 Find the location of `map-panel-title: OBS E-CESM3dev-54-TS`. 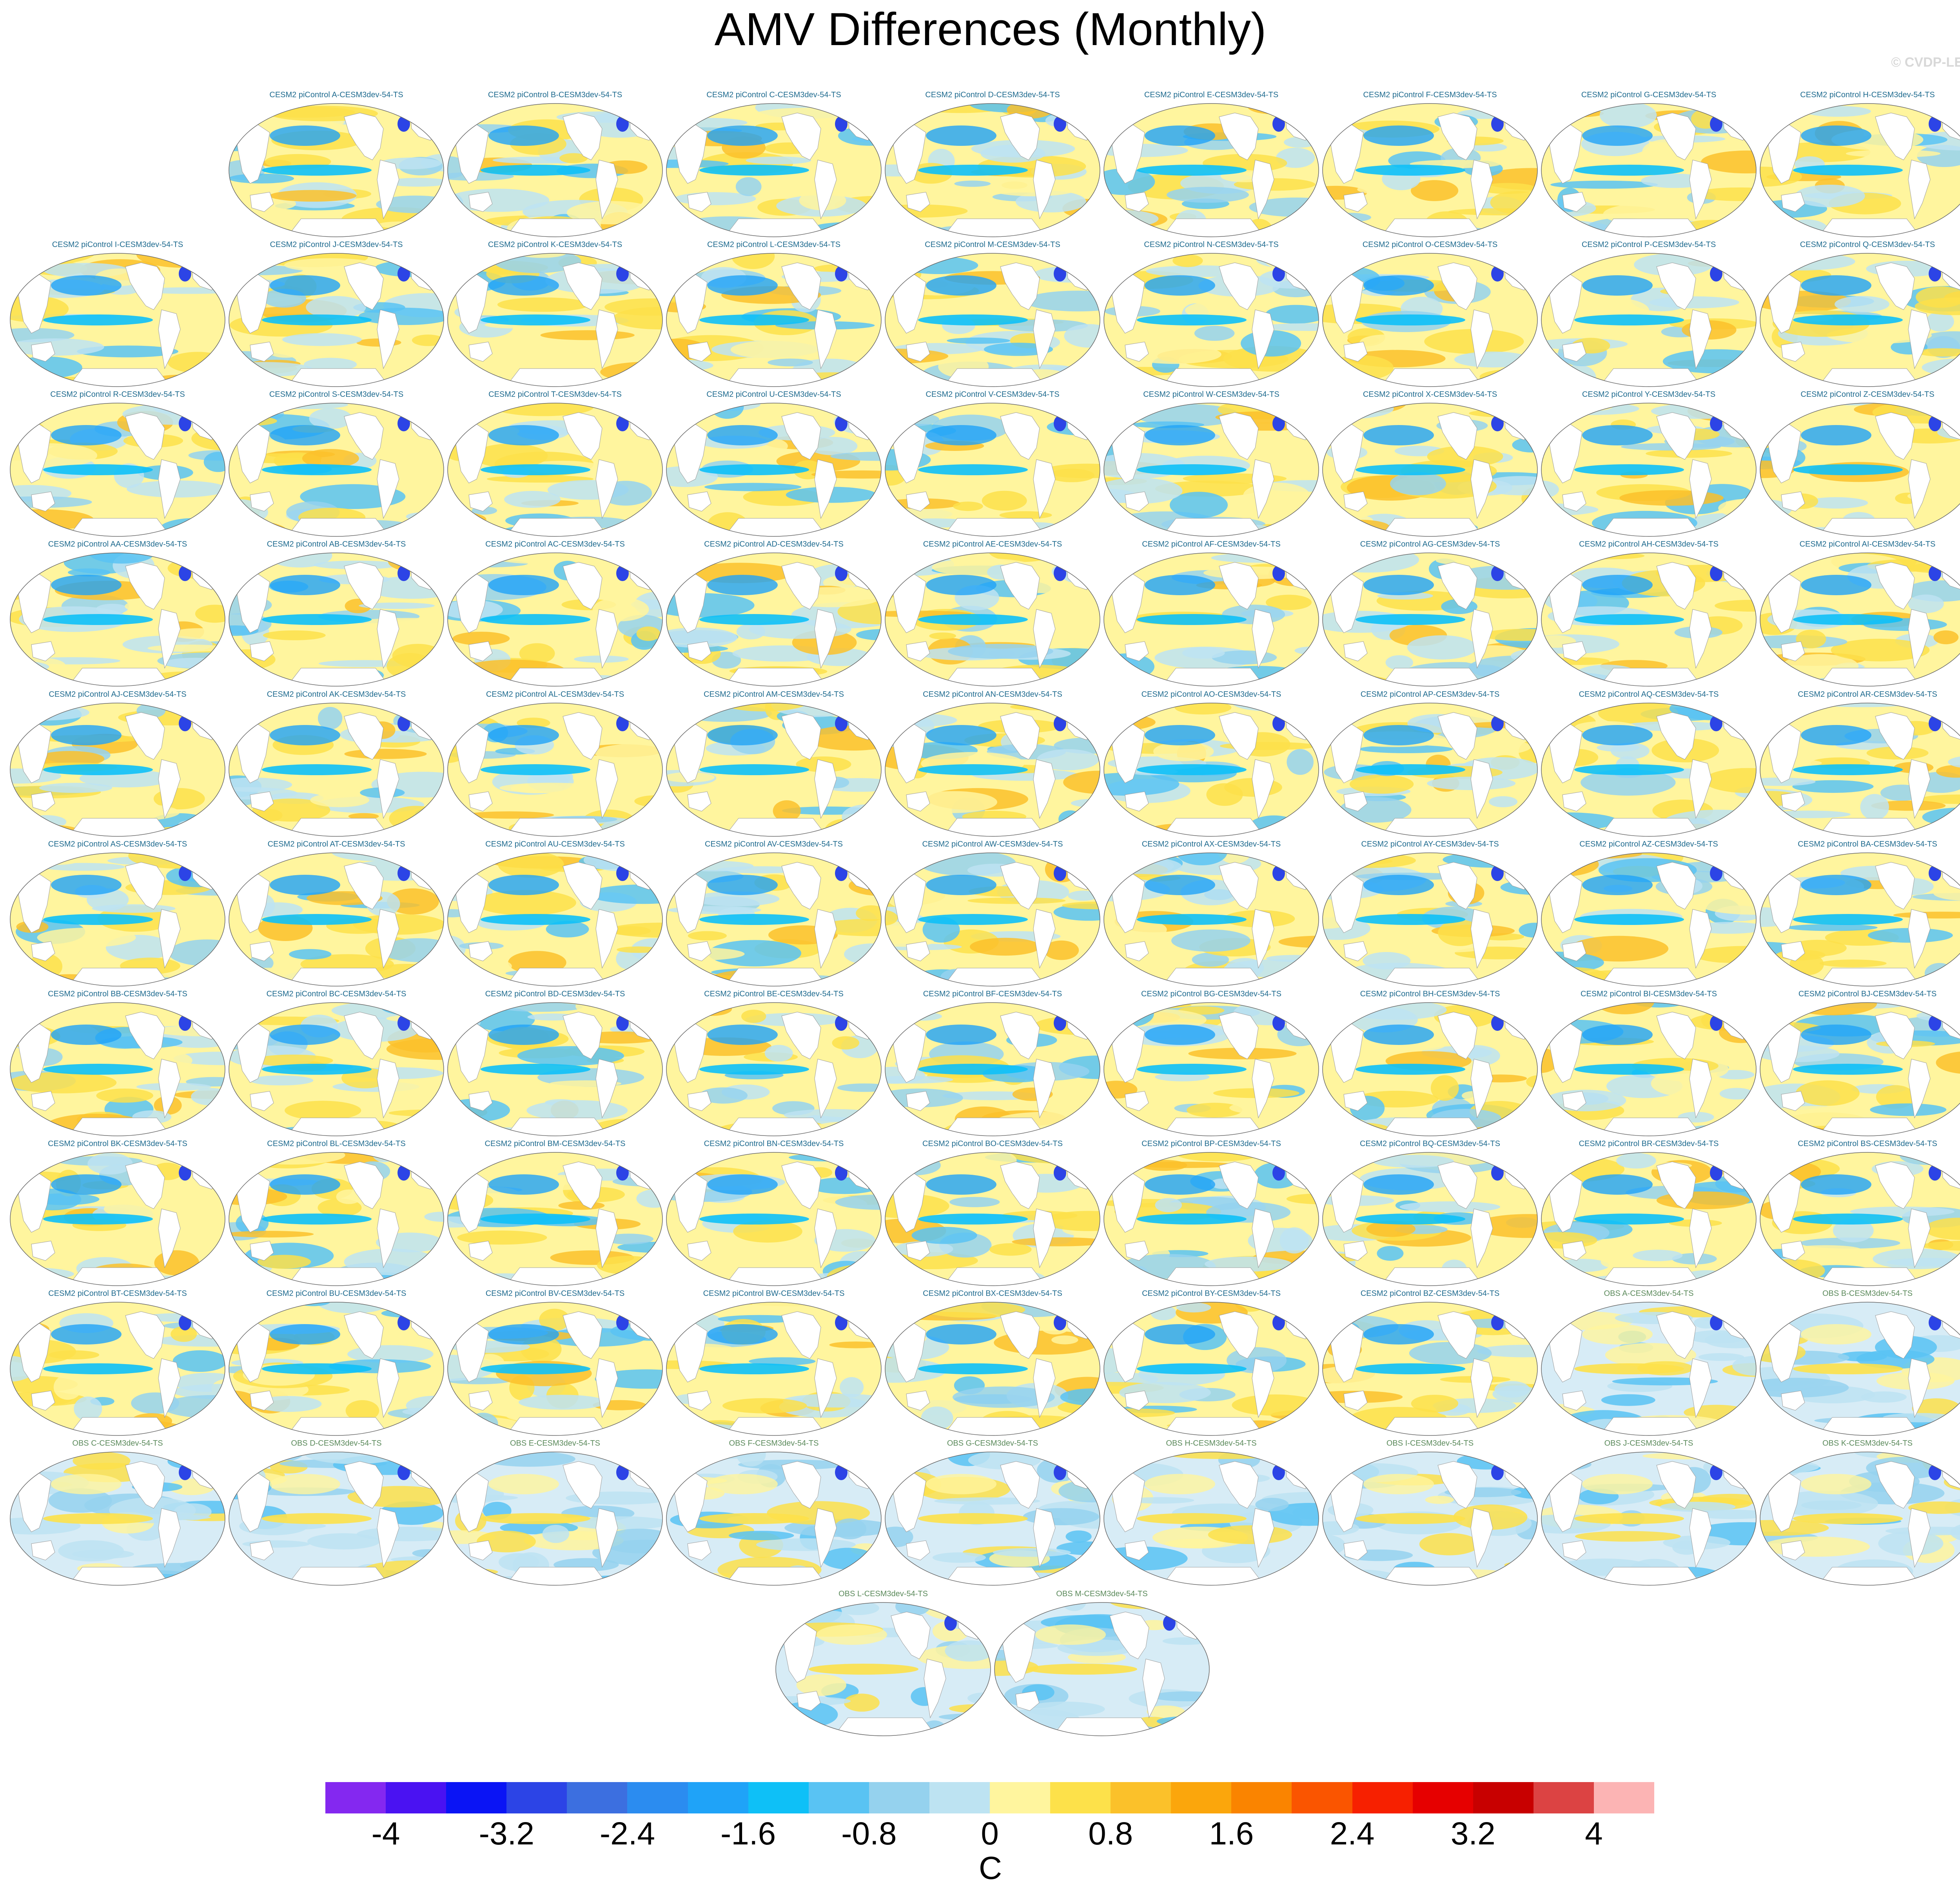

map-panel-title: OBS E-CESM3dev-54-TS is located at coordinates (555, 1444).